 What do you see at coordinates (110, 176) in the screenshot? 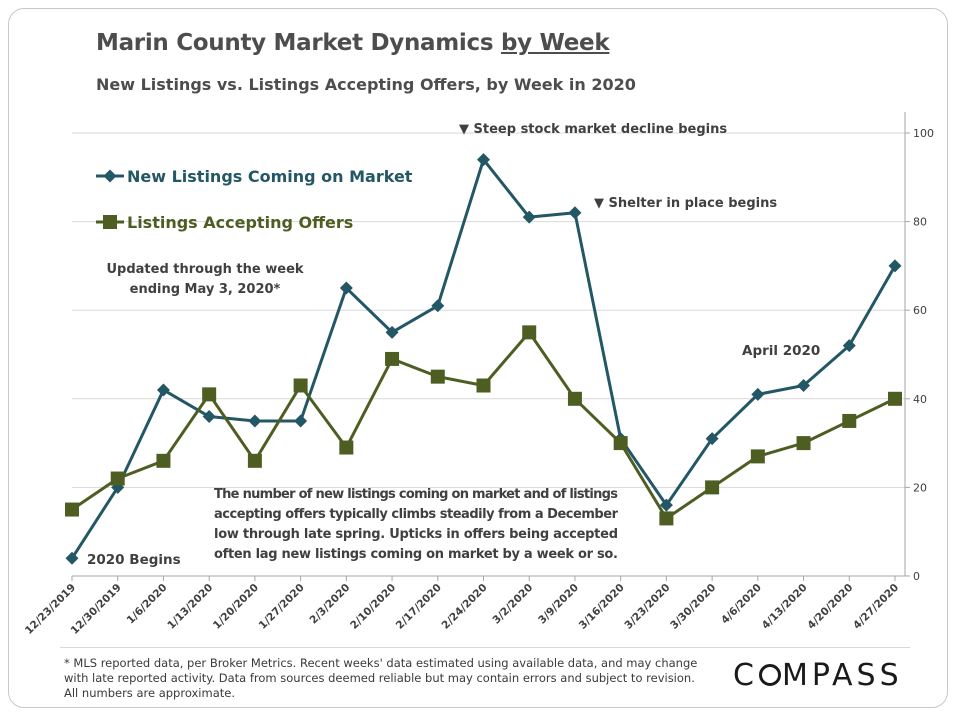
I see `legend-marker-diamond` at bounding box center [110, 176].